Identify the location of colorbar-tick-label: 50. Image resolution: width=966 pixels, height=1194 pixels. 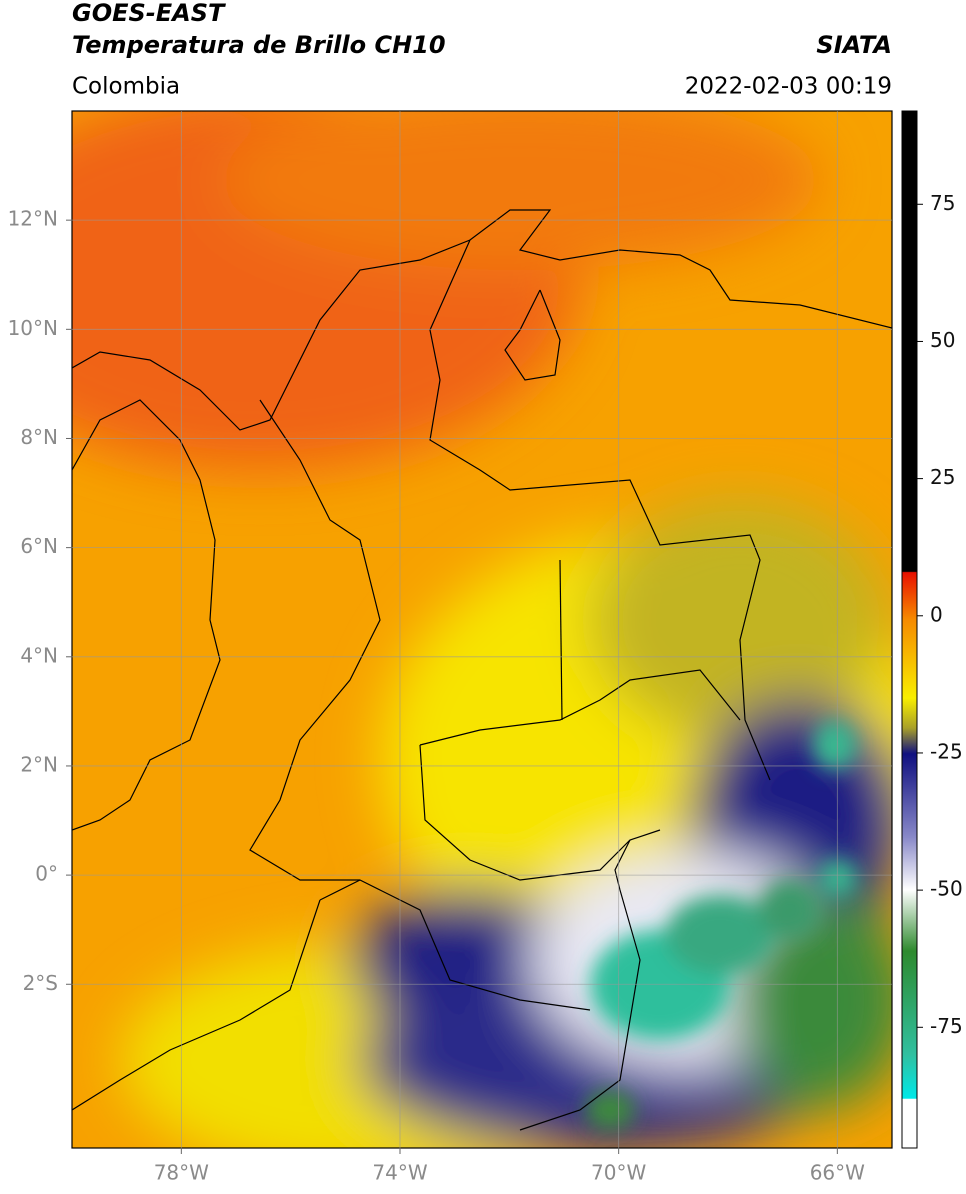
(942, 340).